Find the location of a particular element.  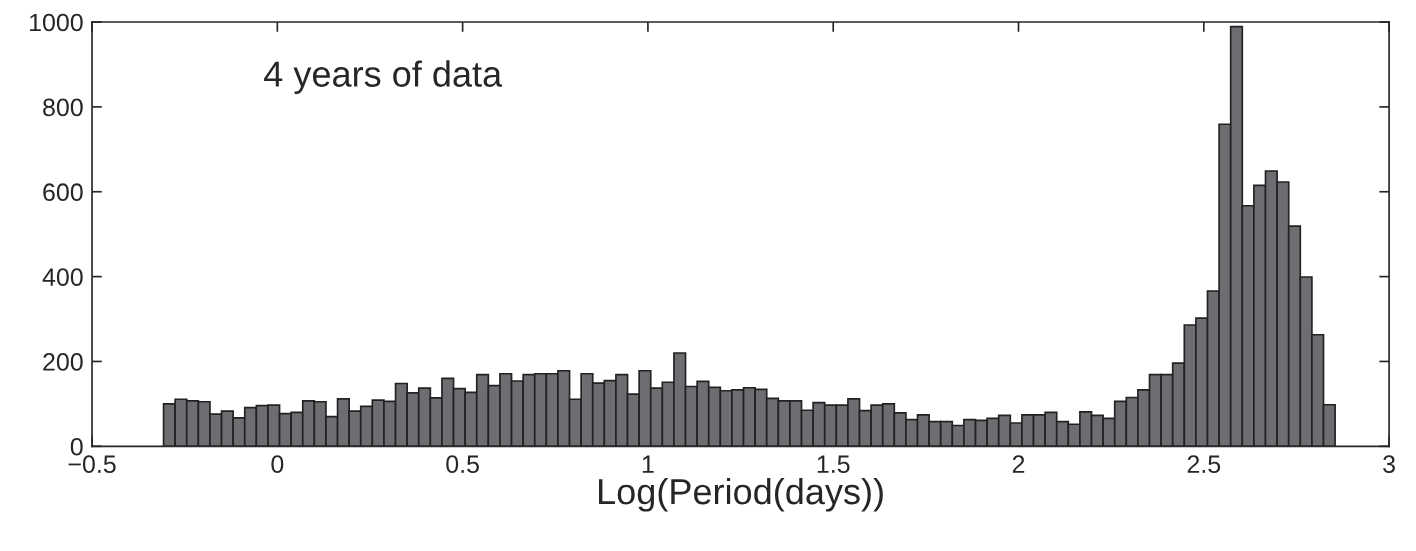

y-tick-label: 600 is located at coordinates (63, 192).